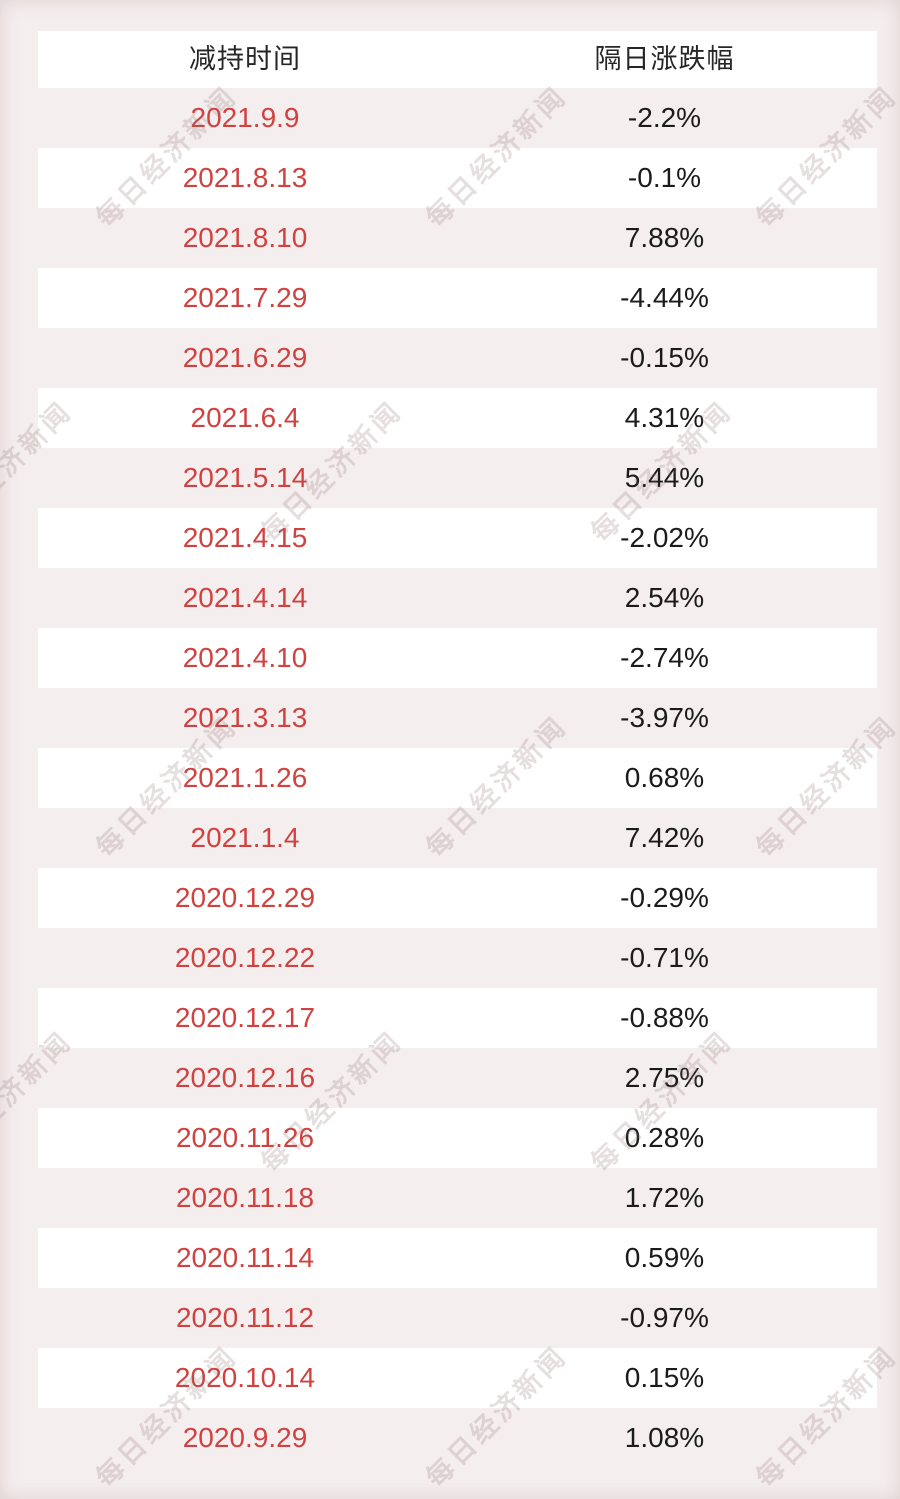 The width and height of the screenshot is (900, 1499). I want to click on table-row: 2020.12.16 2.75%, so click(457, 1078).